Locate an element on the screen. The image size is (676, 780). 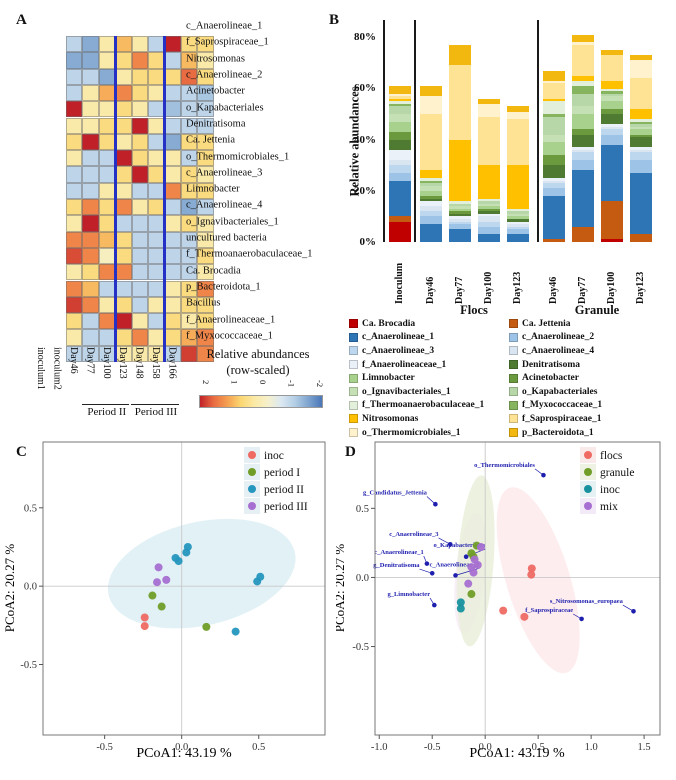
panel-a-letter: A is located at coordinates (21, 20).